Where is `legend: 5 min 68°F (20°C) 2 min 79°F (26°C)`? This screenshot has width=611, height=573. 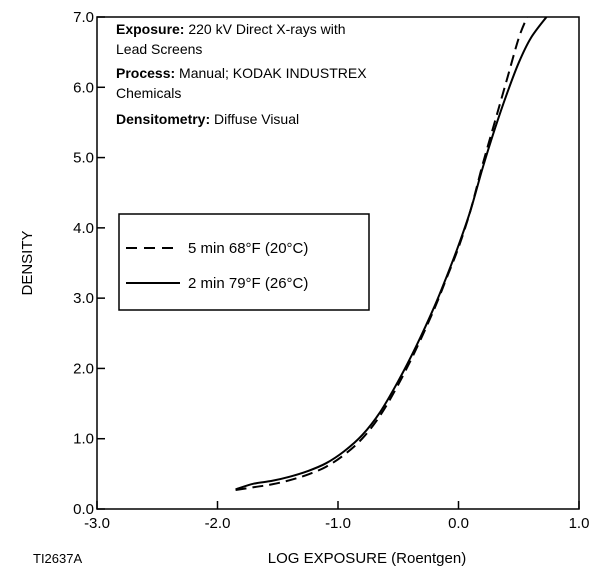
legend: 5 min 68°F (20°C) 2 min 79°F (26°C) is located at coordinates (244, 262).